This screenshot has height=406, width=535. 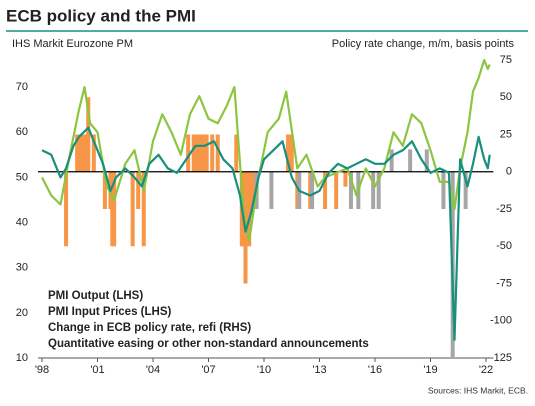 What do you see at coordinates (22, 87) in the screenshot?
I see `y-tick-label: 70` at bounding box center [22, 87].